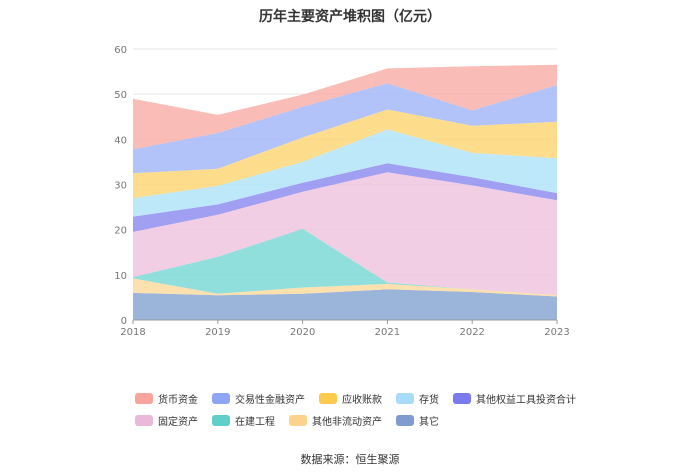 Image resolution: width=700 pixels, height=474 pixels. What do you see at coordinates (429, 400) in the screenshot?
I see `legend-label: 存货` at bounding box center [429, 400].